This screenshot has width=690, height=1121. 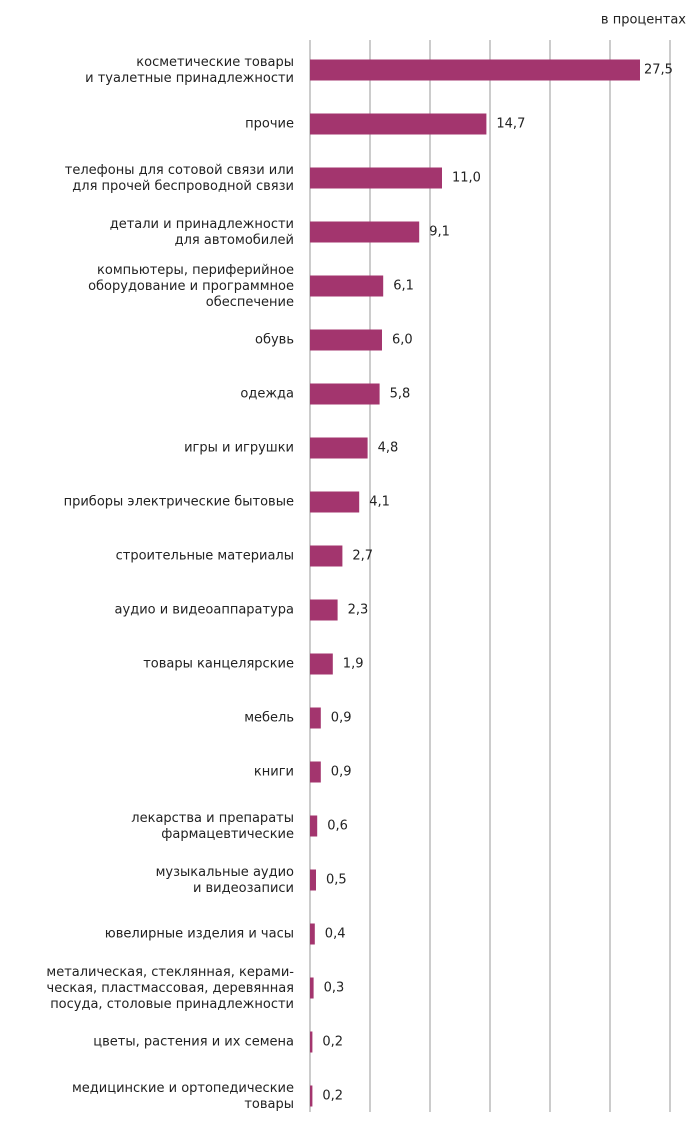 I want to click on category-label: лекарства и препараты фармацевтические, so click(x=212, y=826).